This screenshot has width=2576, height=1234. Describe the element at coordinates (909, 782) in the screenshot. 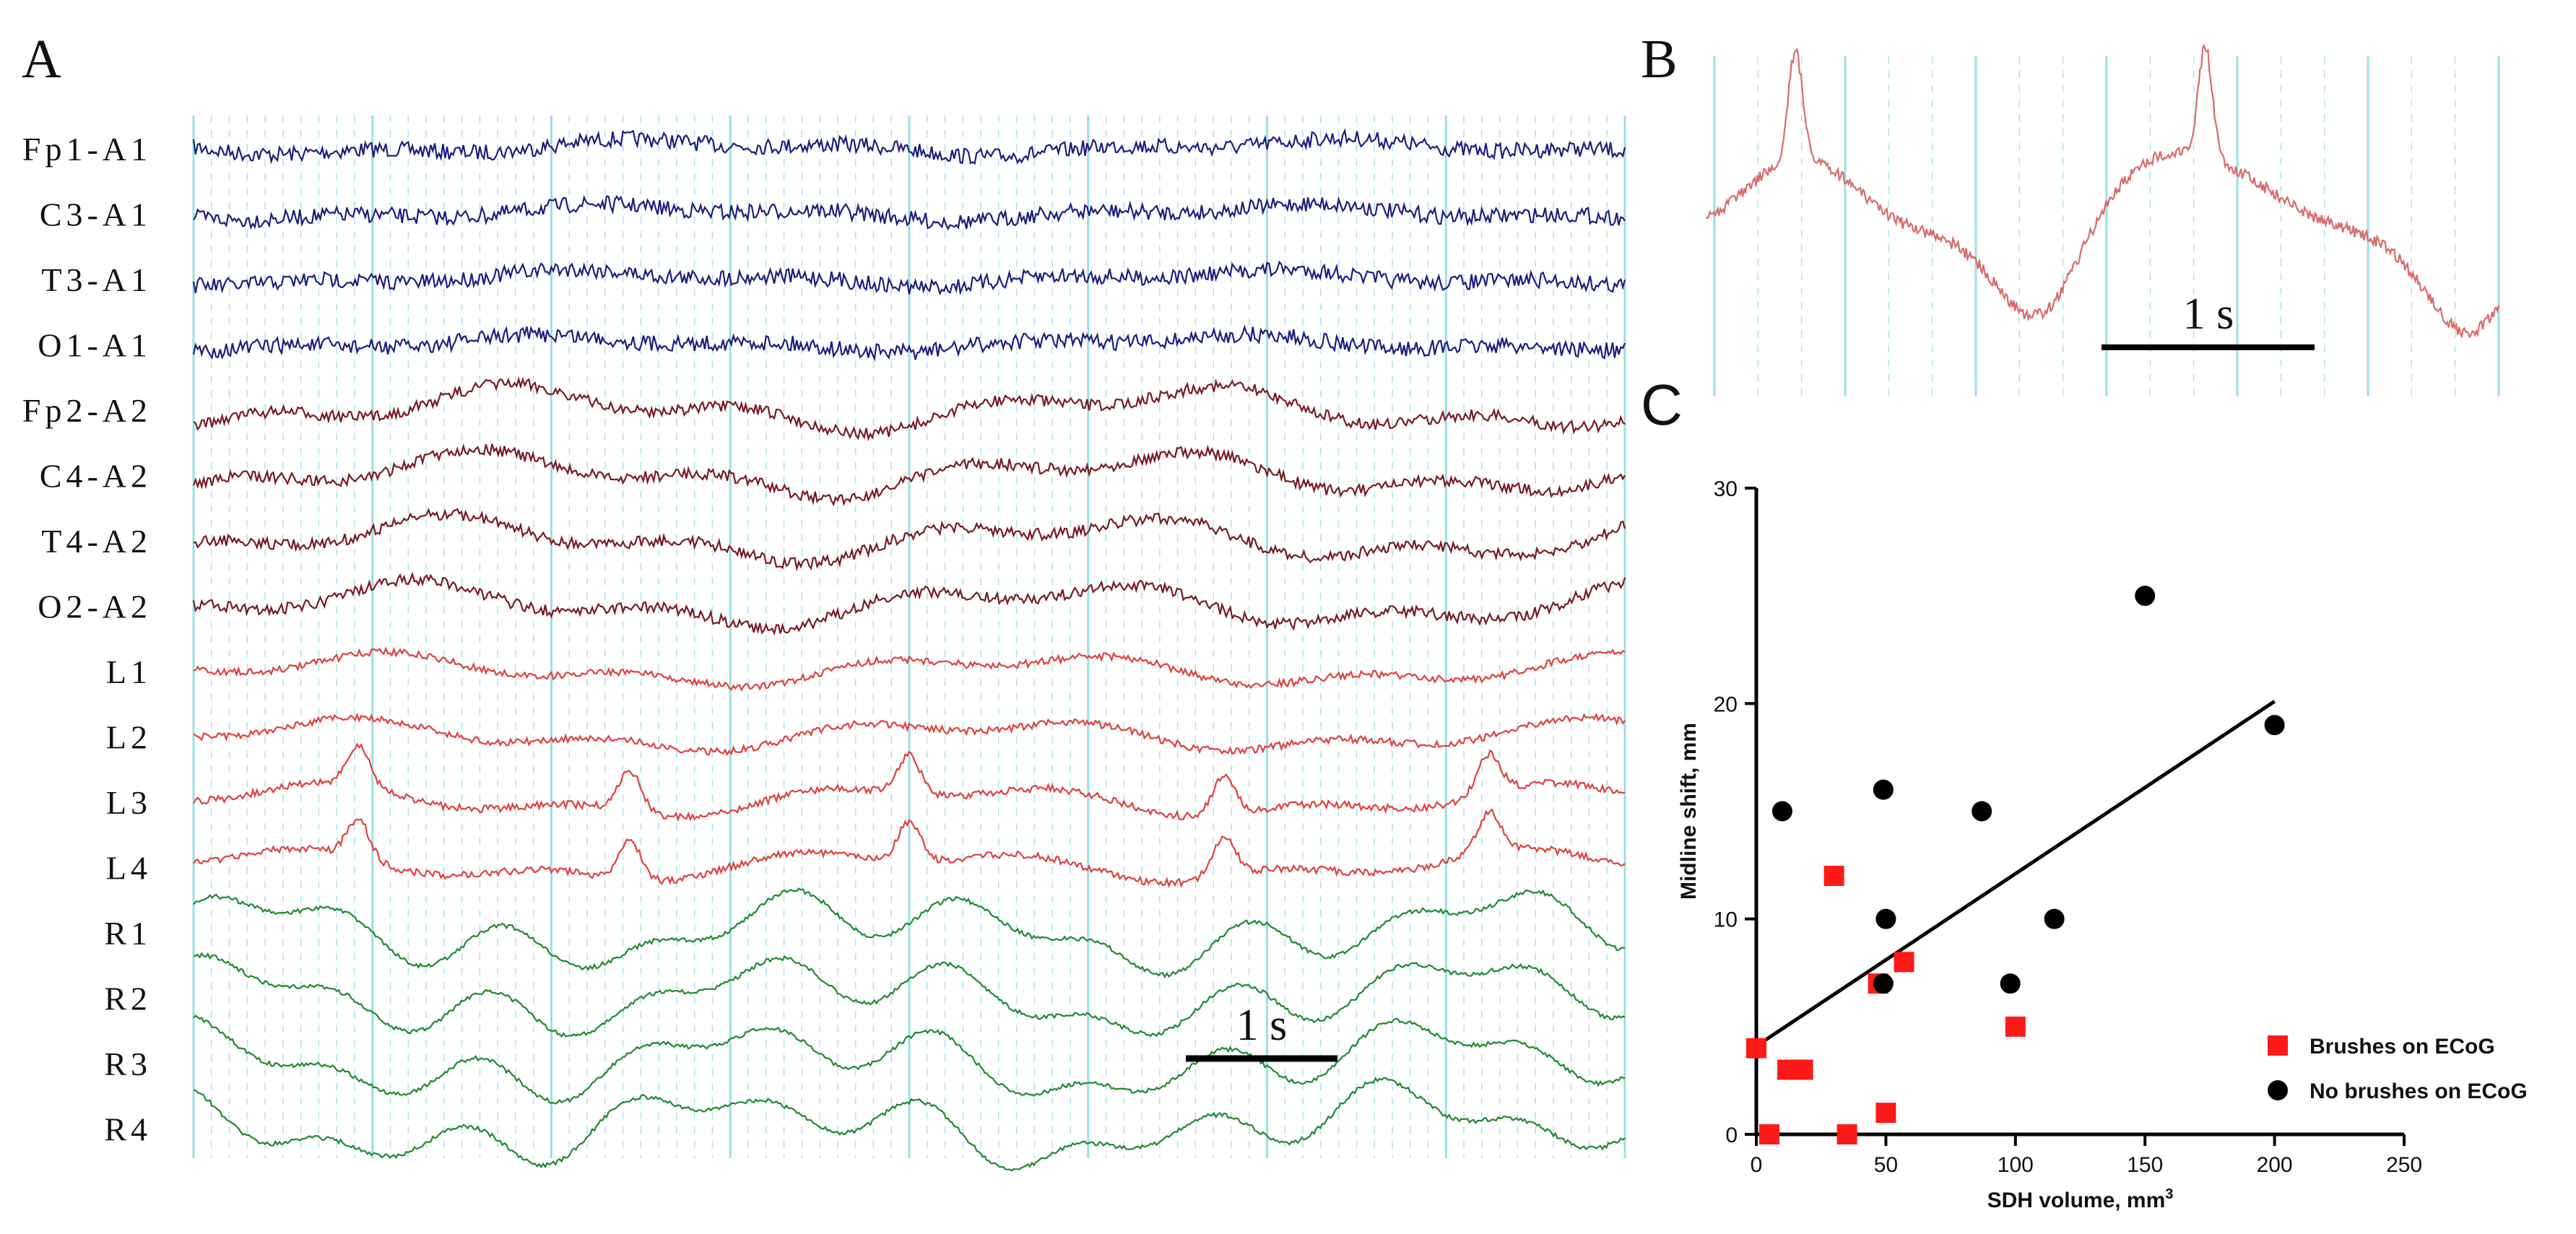

I see `trace-l3` at that location.